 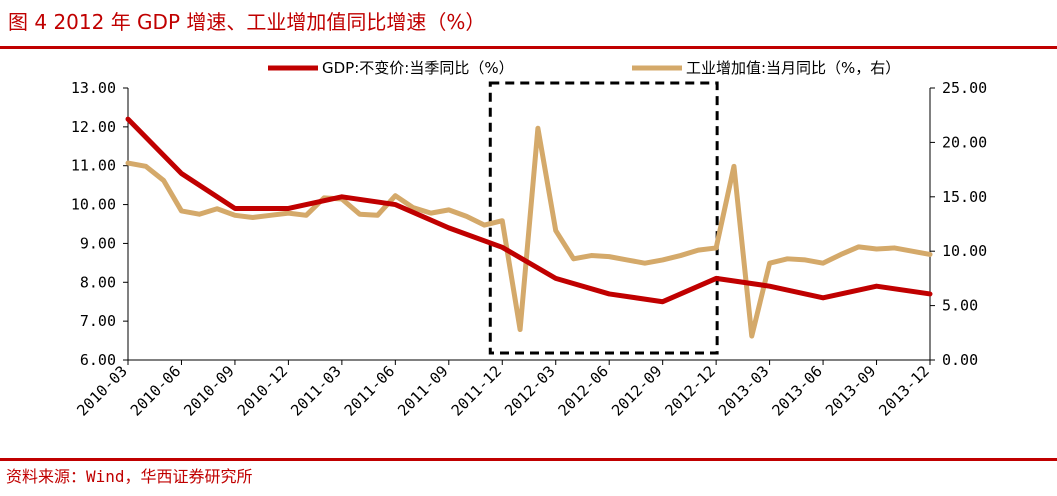 I want to click on highlight-box, so click(x=603, y=218).